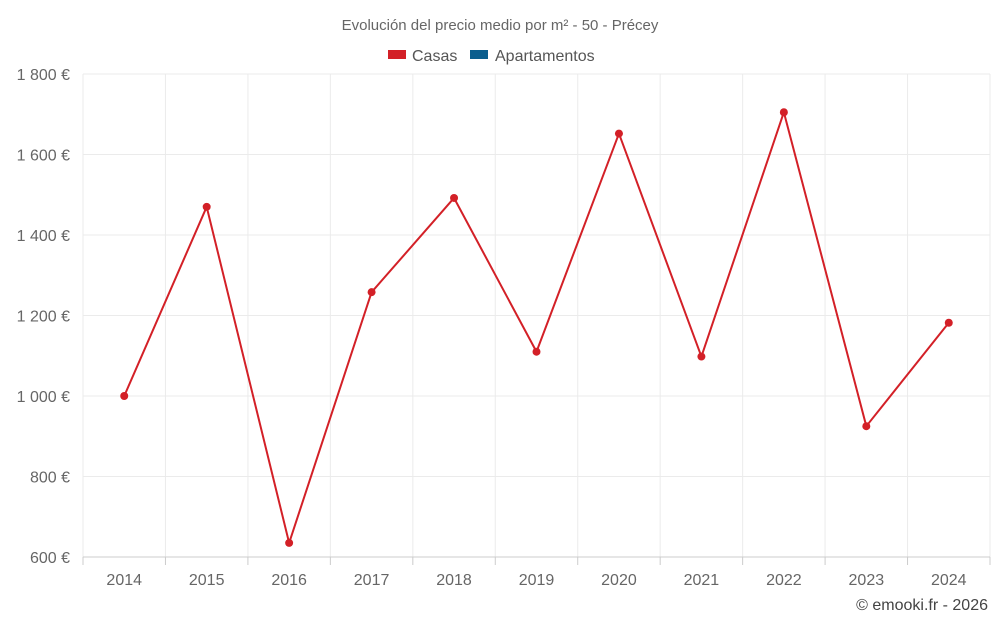 Image resolution: width=1000 pixels, height=625 pixels. I want to click on y-tick-label: 800 €, so click(50, 478).